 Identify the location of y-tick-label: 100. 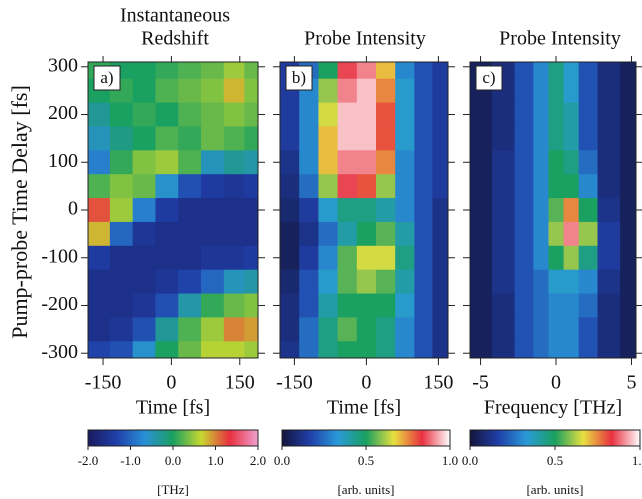
(63, 161).